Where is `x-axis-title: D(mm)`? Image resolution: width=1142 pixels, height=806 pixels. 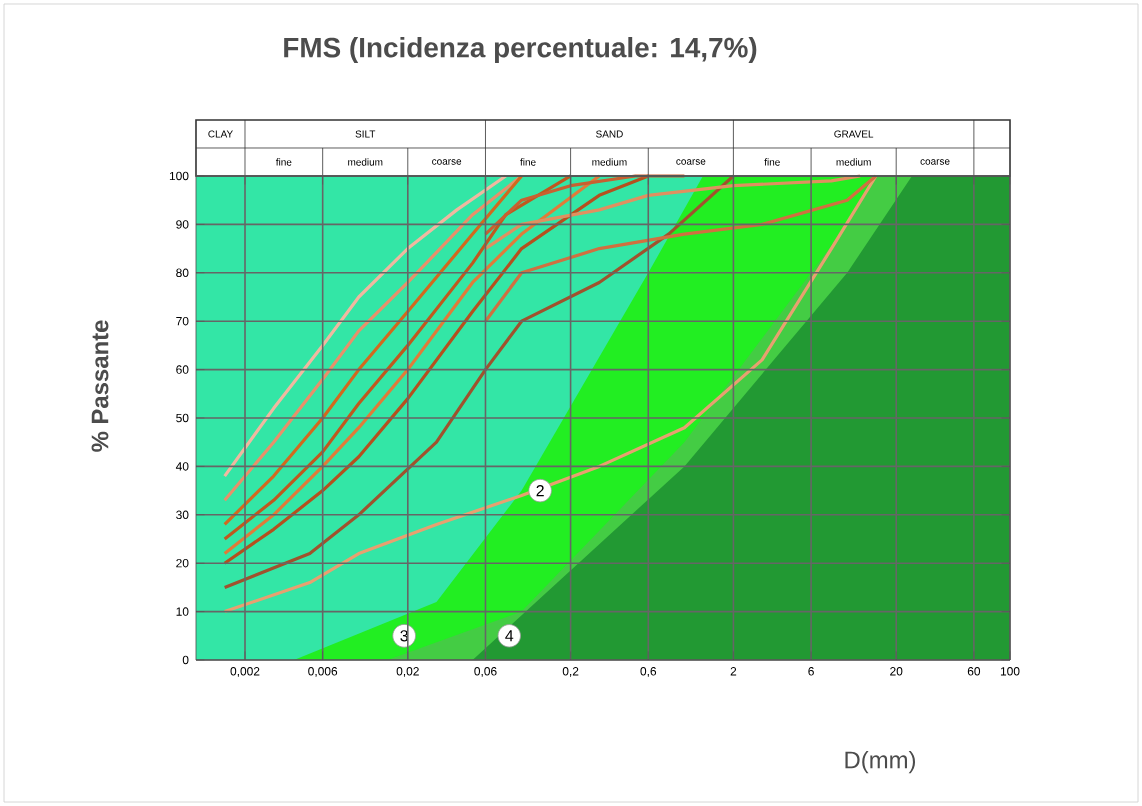
x-axis-title: D(mm) is located at coordinates (880, 762).